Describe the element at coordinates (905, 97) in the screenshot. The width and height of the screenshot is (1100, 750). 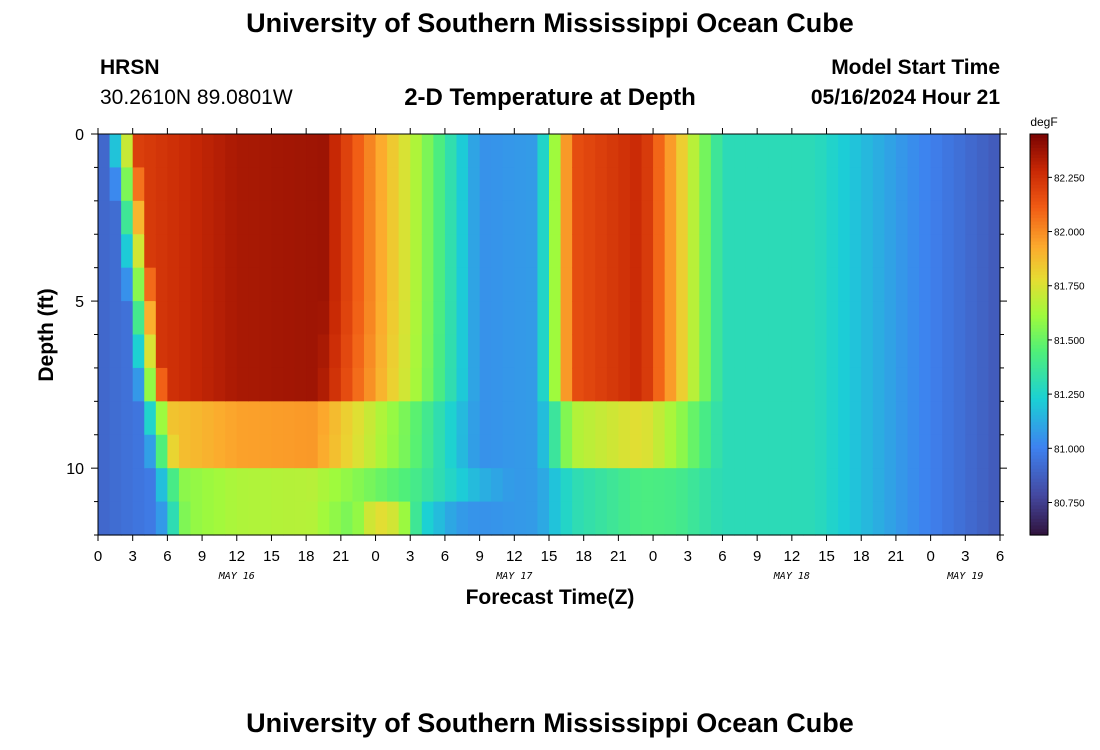
I see `model-start-value: 05/16/2024 Hour 21` at that location.